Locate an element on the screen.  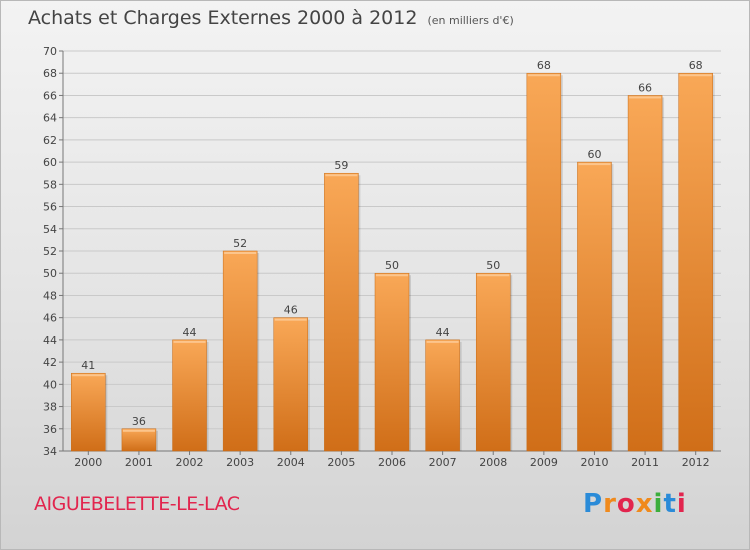
x-tick-label: 2009 is located at coordinates (544, 462).